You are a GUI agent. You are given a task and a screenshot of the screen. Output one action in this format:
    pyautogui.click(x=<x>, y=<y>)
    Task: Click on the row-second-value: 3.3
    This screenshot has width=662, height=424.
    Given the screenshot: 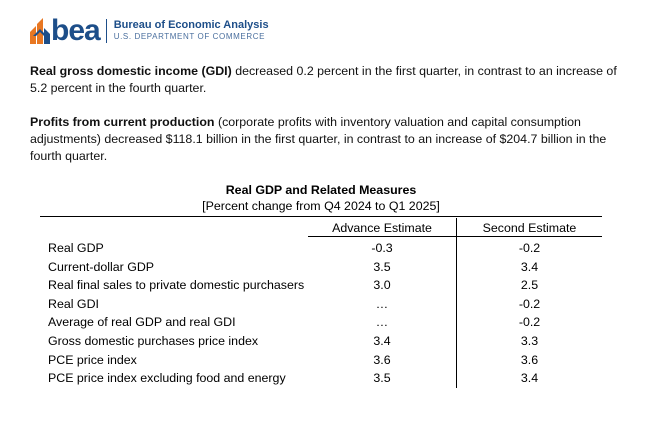 What is the action you would take?
    pyautogui.click(x=529, y=340)
    